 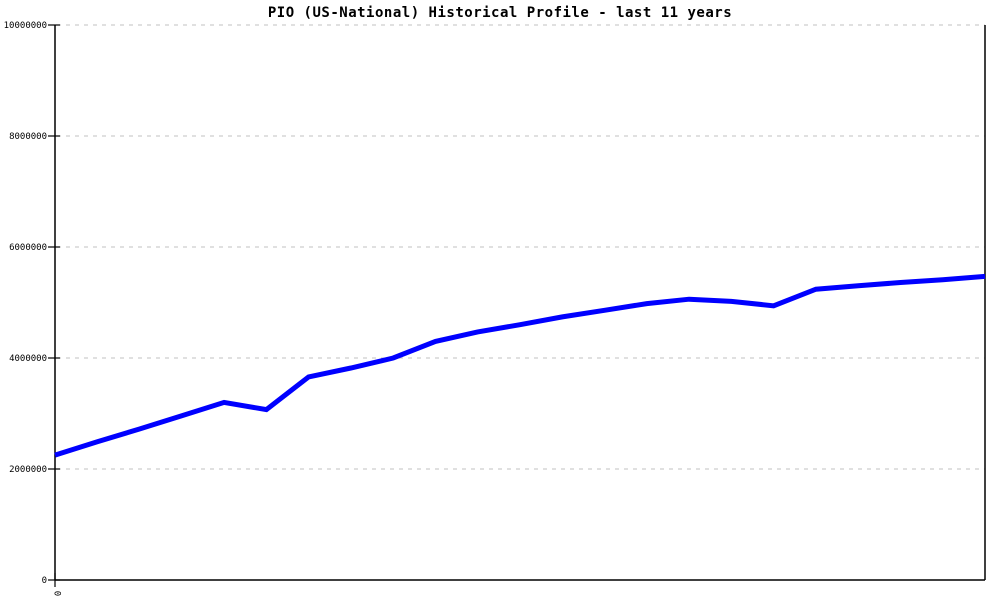 I want to click on y-tick-label: 2000000, so click(x=28, y=470).